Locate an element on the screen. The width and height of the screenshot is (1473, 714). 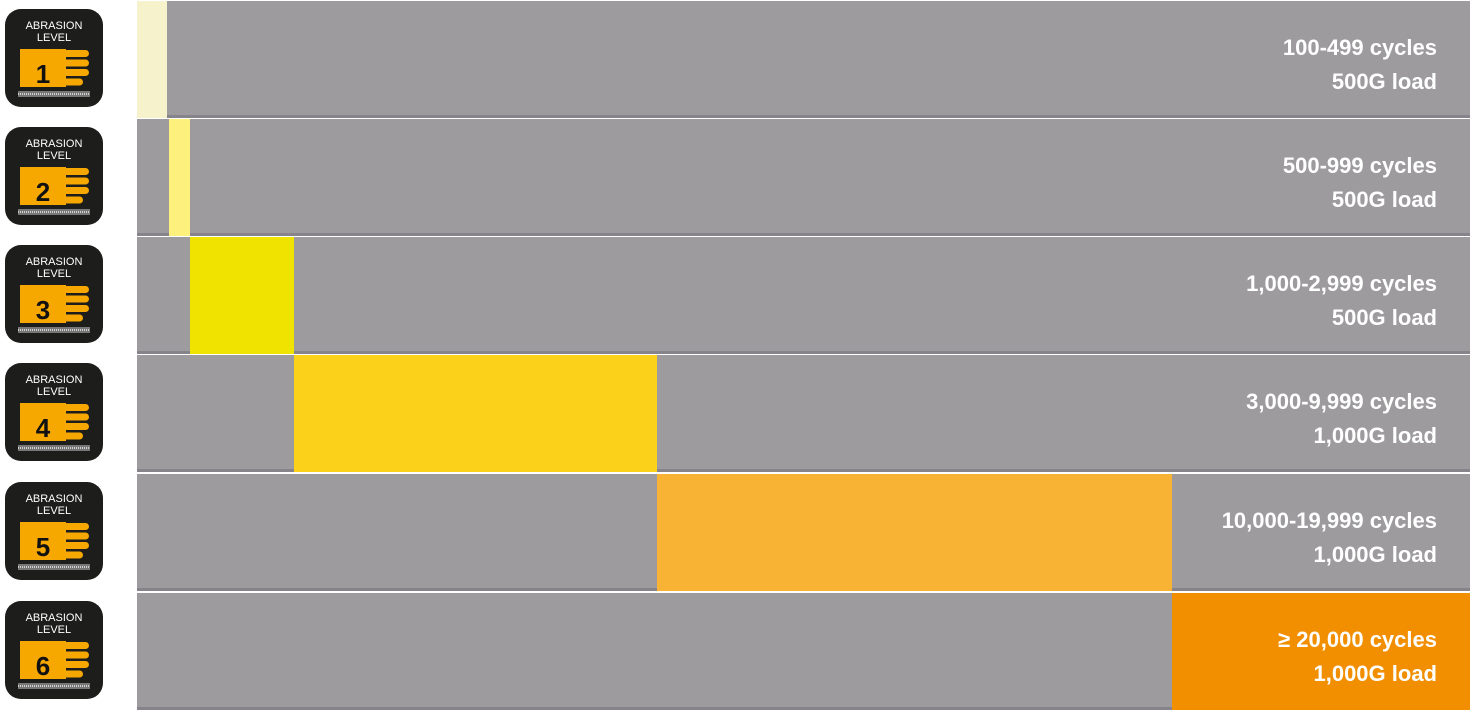
badge-number: 4 is located at coordinates (43, 428).